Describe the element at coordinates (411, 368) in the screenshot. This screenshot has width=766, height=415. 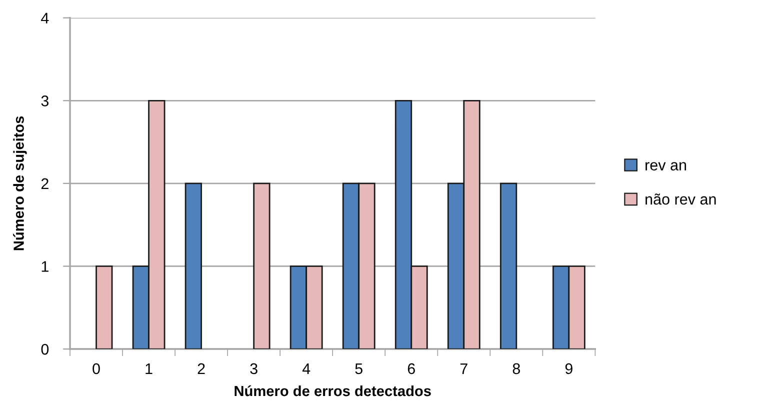
I see `x-tick-label: 6` at that location.